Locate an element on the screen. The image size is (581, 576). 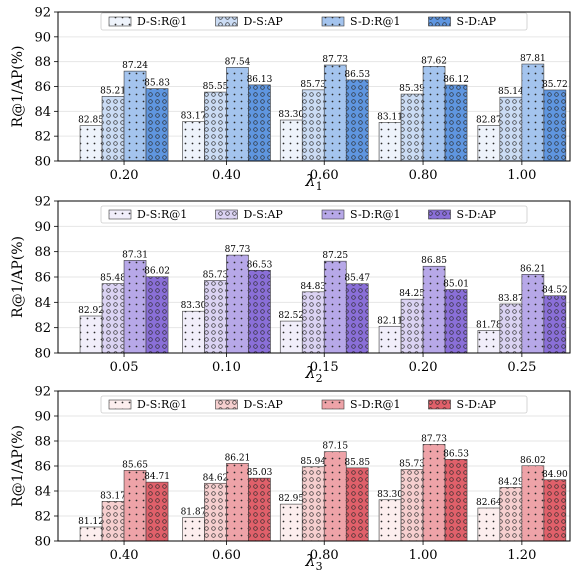
x-axis-label: λ2 is located at coordinates (313, 374).